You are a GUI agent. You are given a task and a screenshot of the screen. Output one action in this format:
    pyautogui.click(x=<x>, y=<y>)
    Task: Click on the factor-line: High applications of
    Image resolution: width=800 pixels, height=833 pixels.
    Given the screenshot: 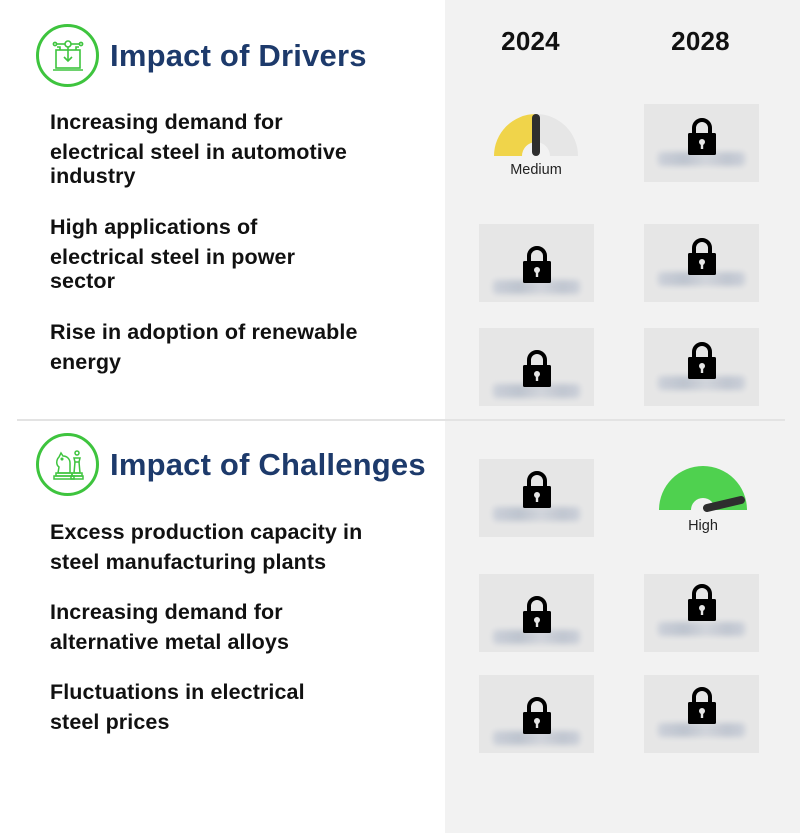 What is the action you would take?
    pyautogui.click(x=154, y=227)
    